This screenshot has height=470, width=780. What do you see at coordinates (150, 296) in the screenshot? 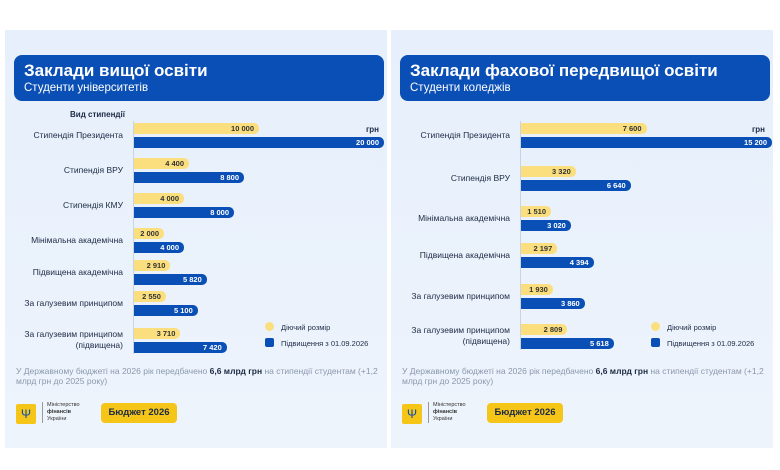
I see `bar-current: 2 550` at bounding box center [150, 296].